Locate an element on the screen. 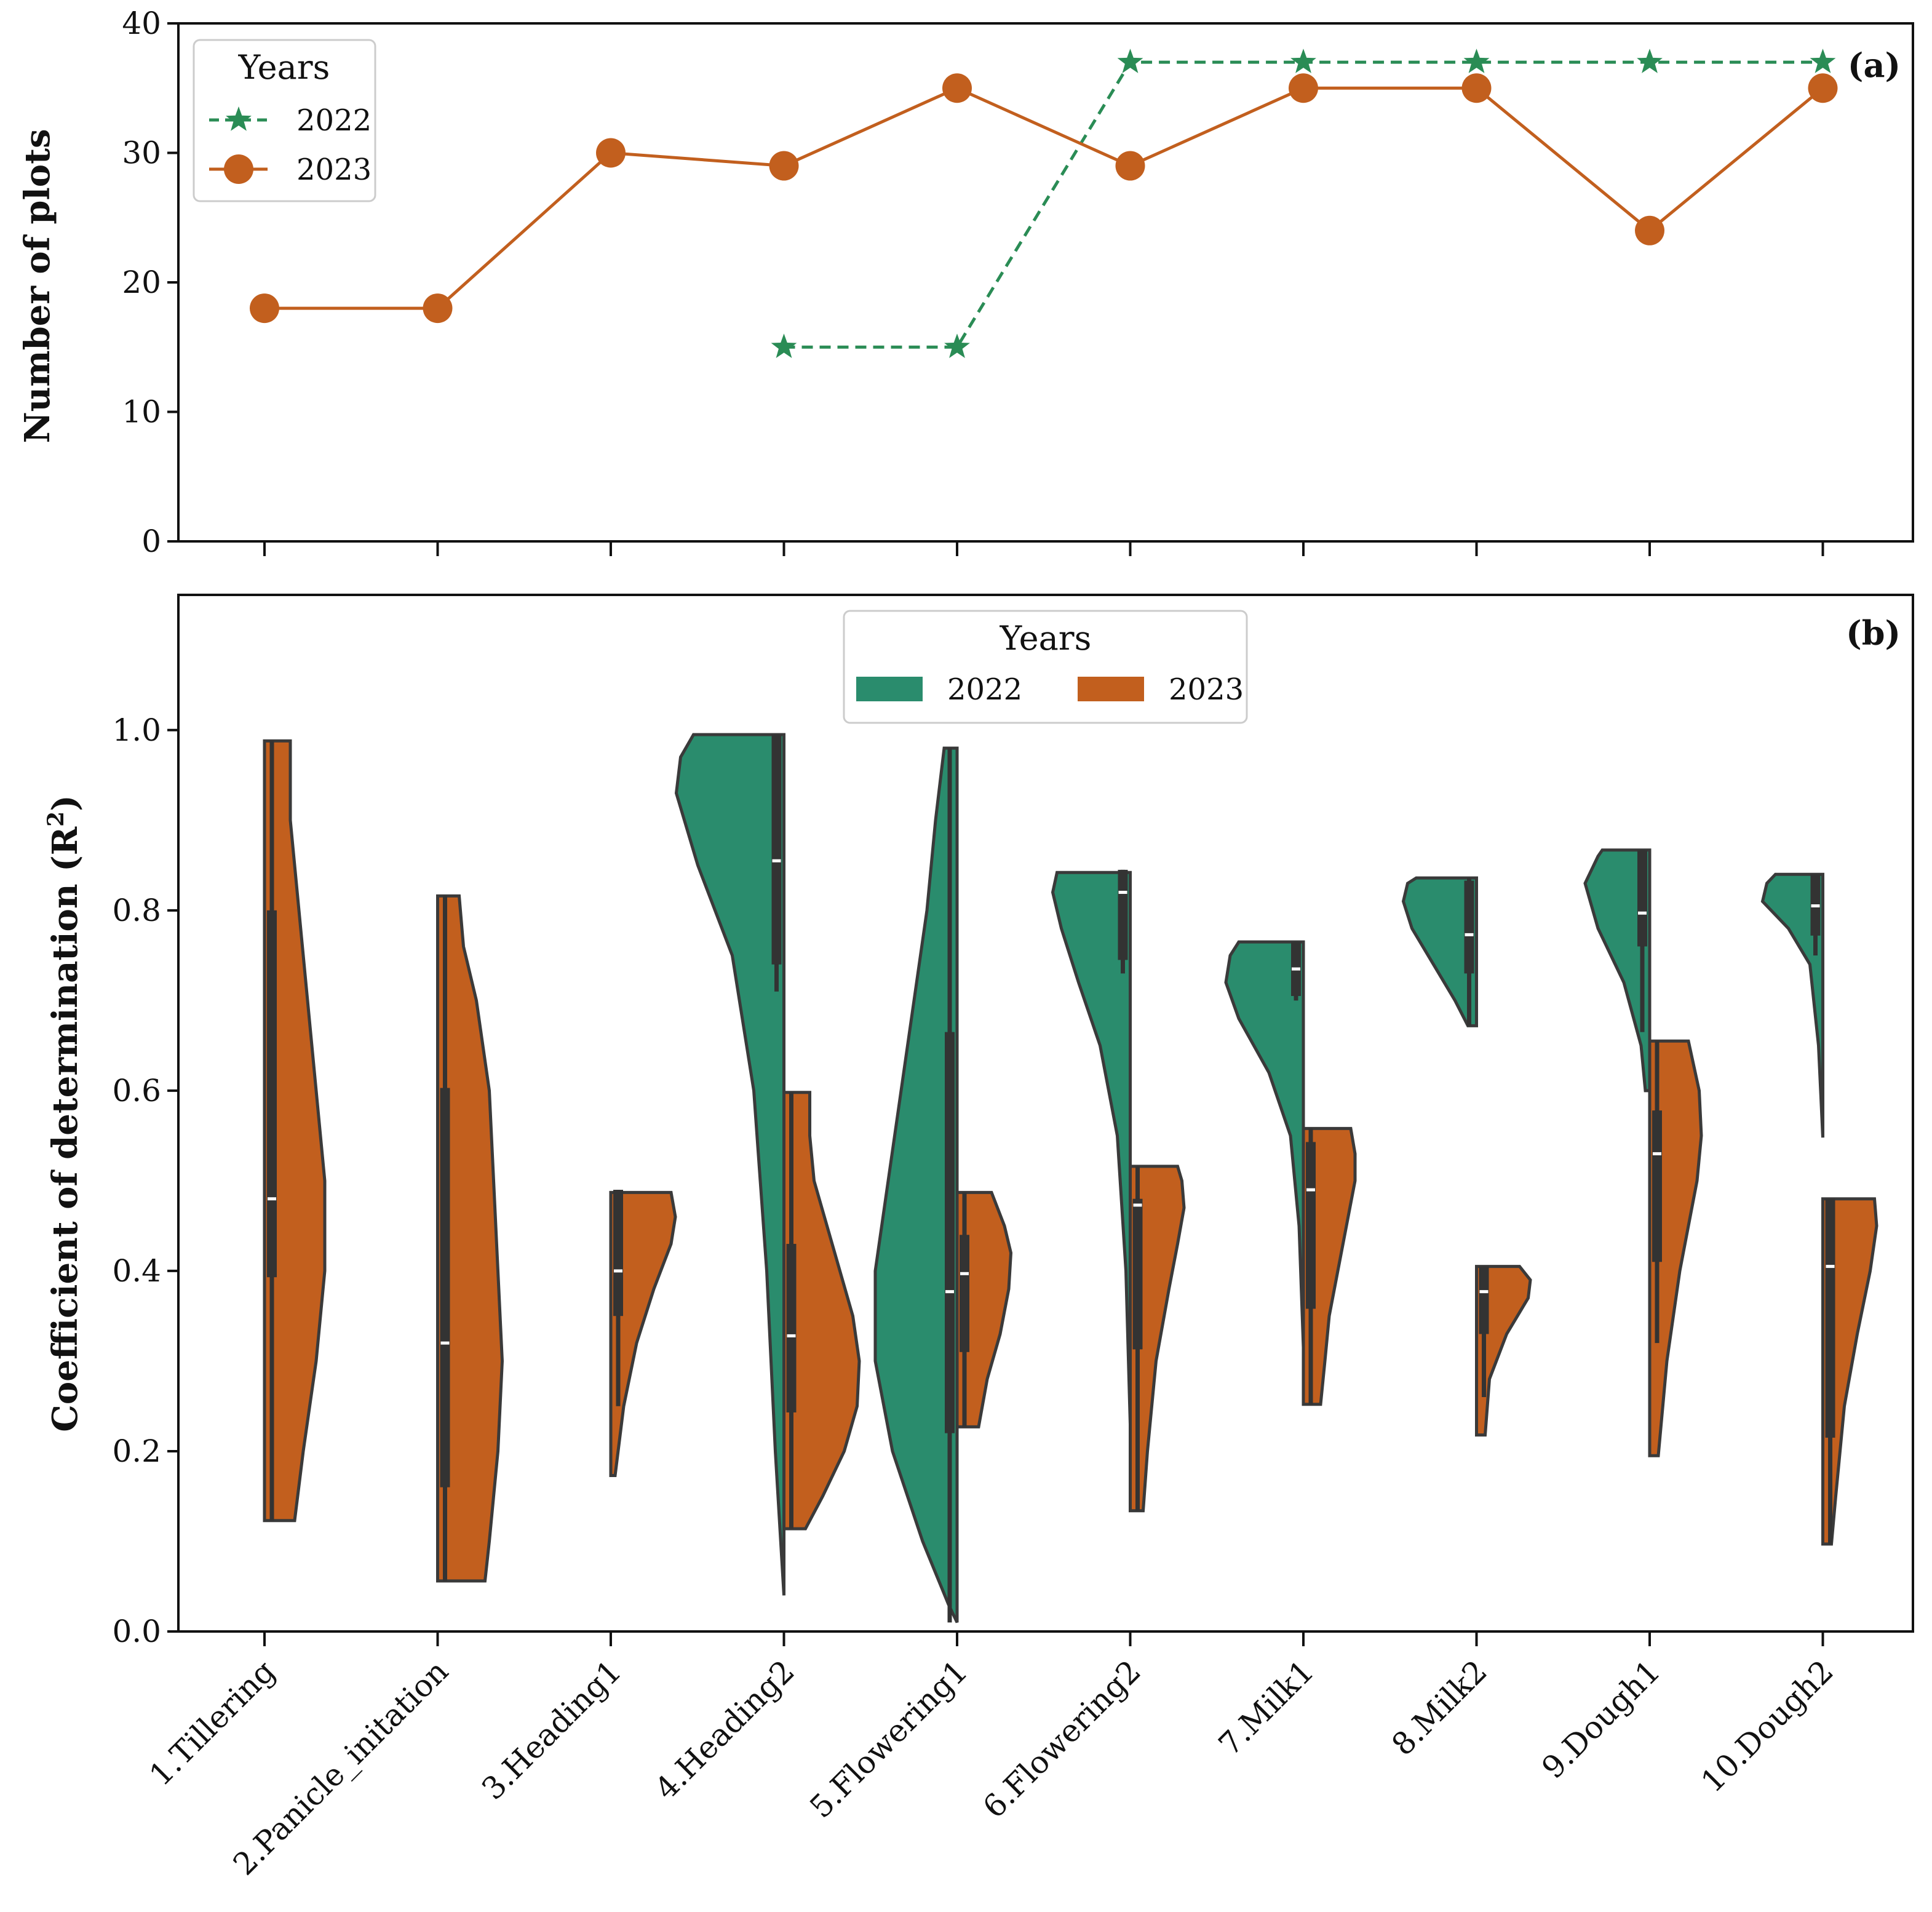 Image resolution: width=1932 pixels, height=1912 pixels. panel-b-y-tick-label: 0.6 is located at coordinates (136, 1091).